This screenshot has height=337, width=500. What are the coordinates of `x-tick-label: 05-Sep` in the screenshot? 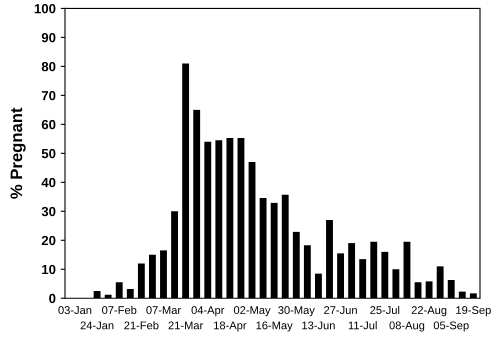 It's located at (451, 326).